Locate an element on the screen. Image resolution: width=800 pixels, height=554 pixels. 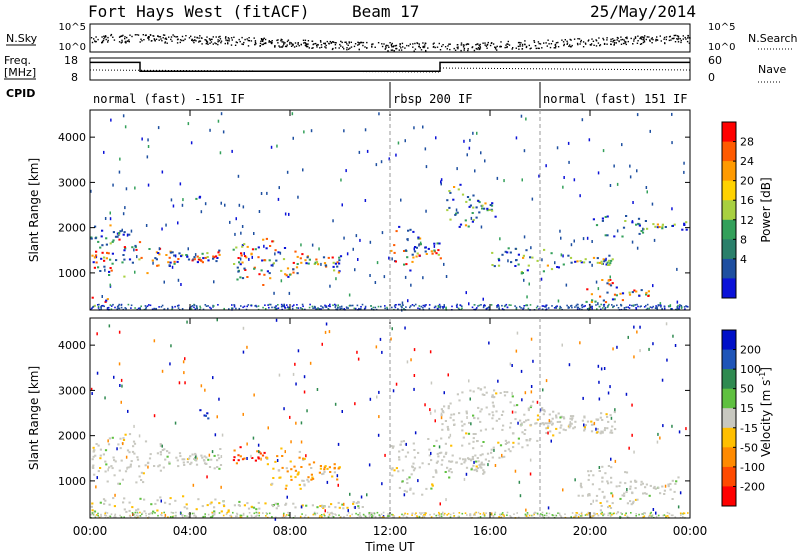
y-tick-label: 3000 is located at coordinates (72, 182).